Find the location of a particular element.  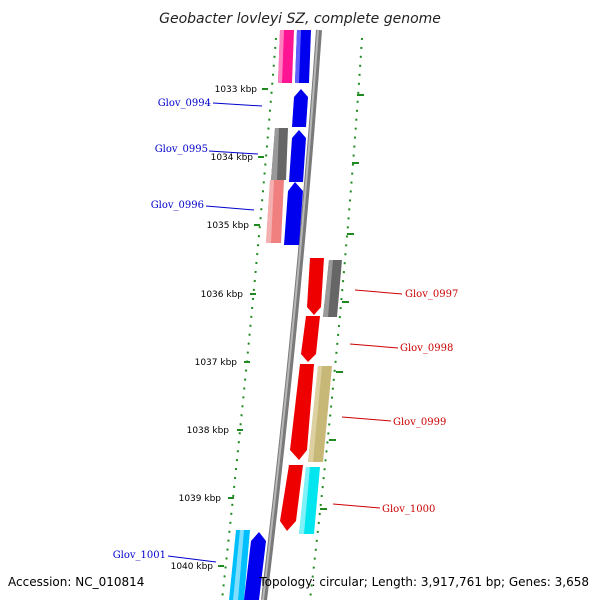

tick-marks-right is located at coordinates (342, 302).